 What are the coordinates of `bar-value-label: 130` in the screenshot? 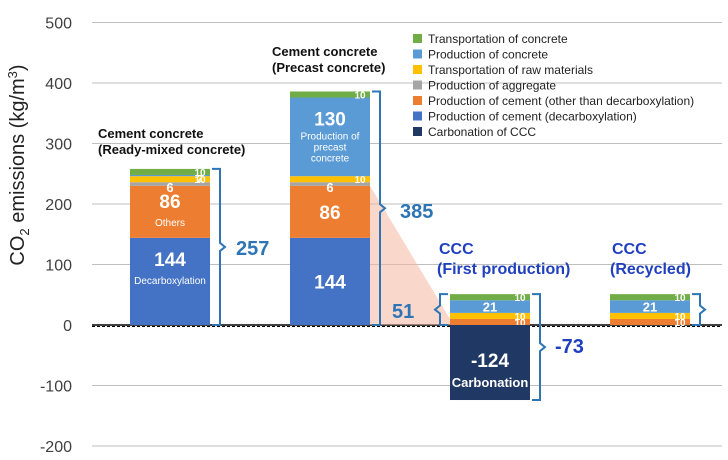 It's located at (330, 120).